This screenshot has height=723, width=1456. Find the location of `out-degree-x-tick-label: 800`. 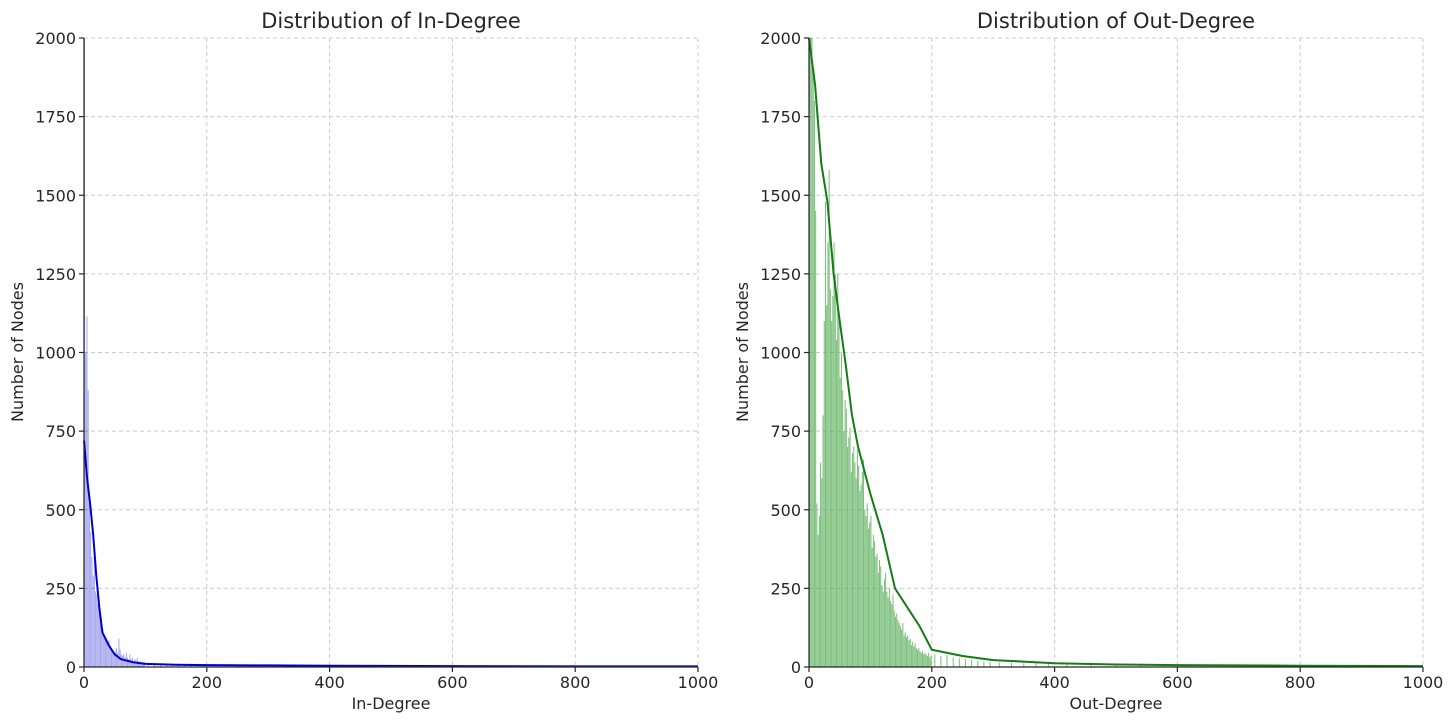

out-degree-x-tick-label: 800 is located at coordinates (1300, 682).